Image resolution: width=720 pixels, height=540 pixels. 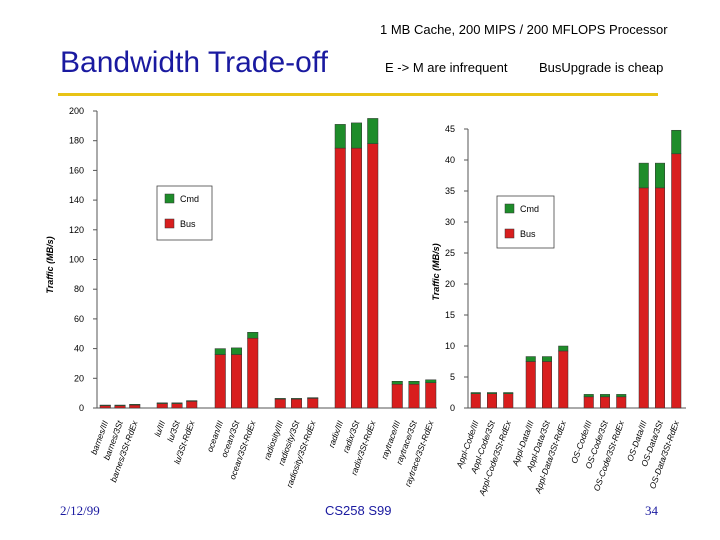 I want to click on note-infrequent: E -> M are infrequent, so click(x=446, y=67).